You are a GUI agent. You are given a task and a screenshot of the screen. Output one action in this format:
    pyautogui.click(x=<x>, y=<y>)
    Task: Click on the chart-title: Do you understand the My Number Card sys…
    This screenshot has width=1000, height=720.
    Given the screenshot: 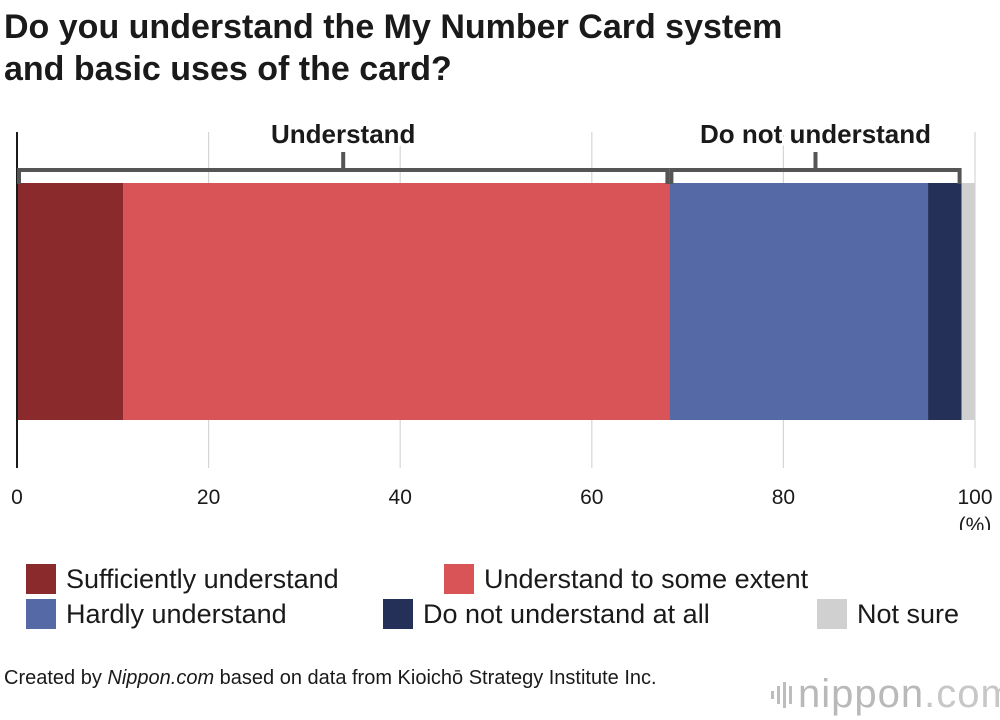 What is the action you would take?
    pyautogui.click(x=494, y=48)
    